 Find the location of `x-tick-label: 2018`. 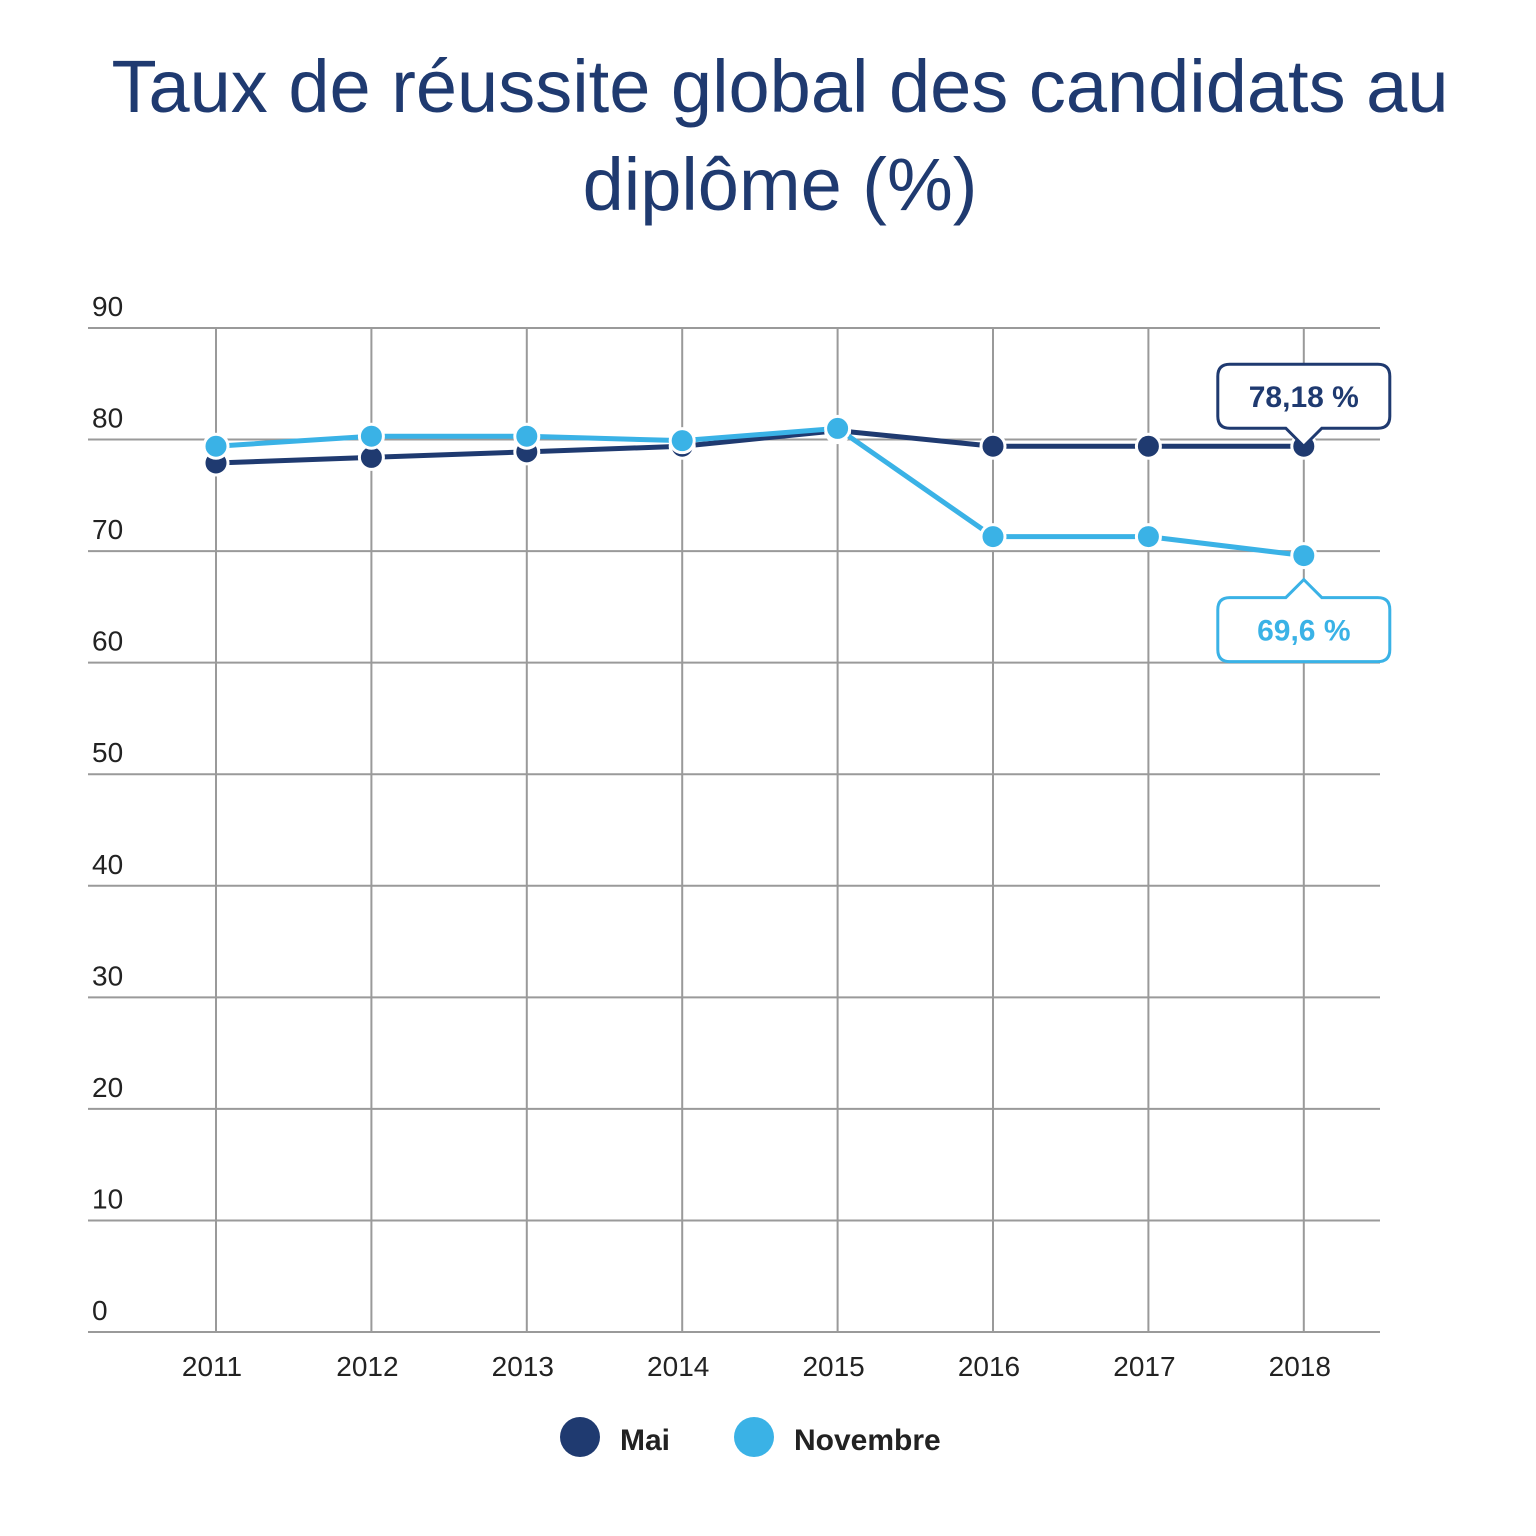

x-tick-label: 2018 is located at coordinates (1300, 1366).